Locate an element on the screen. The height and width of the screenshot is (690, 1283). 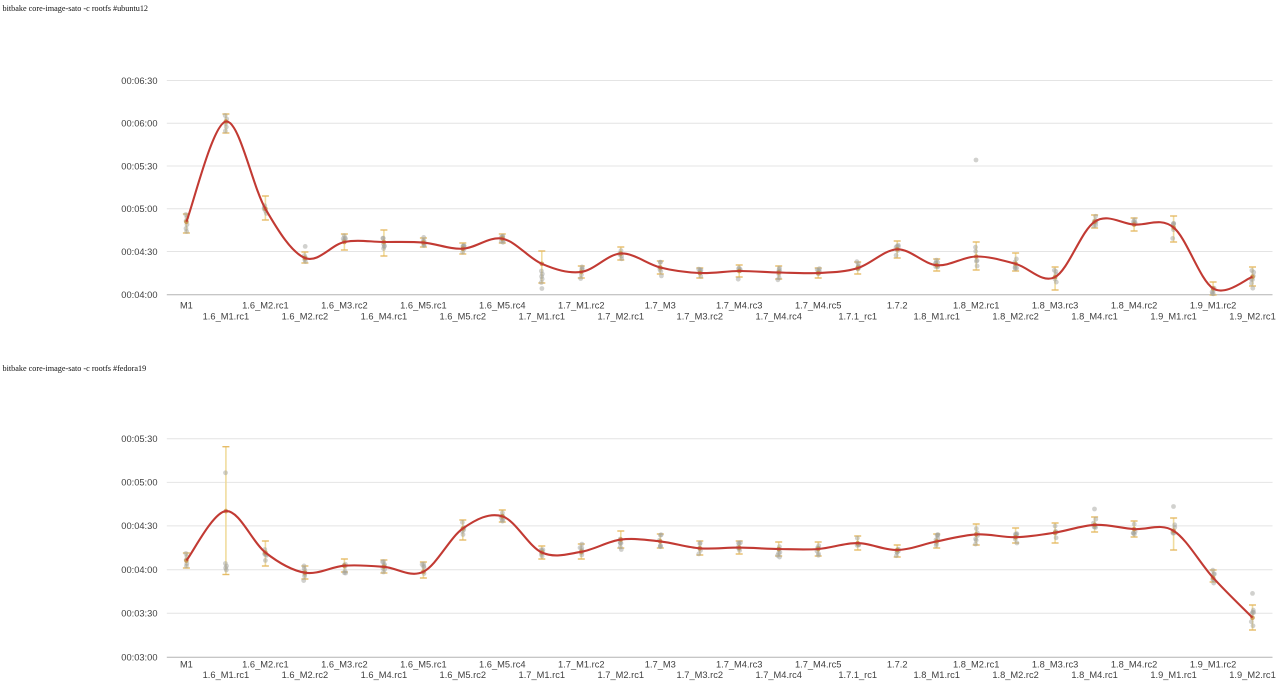
svg-text: 00:03:00 is located at coordinates (139, 658).